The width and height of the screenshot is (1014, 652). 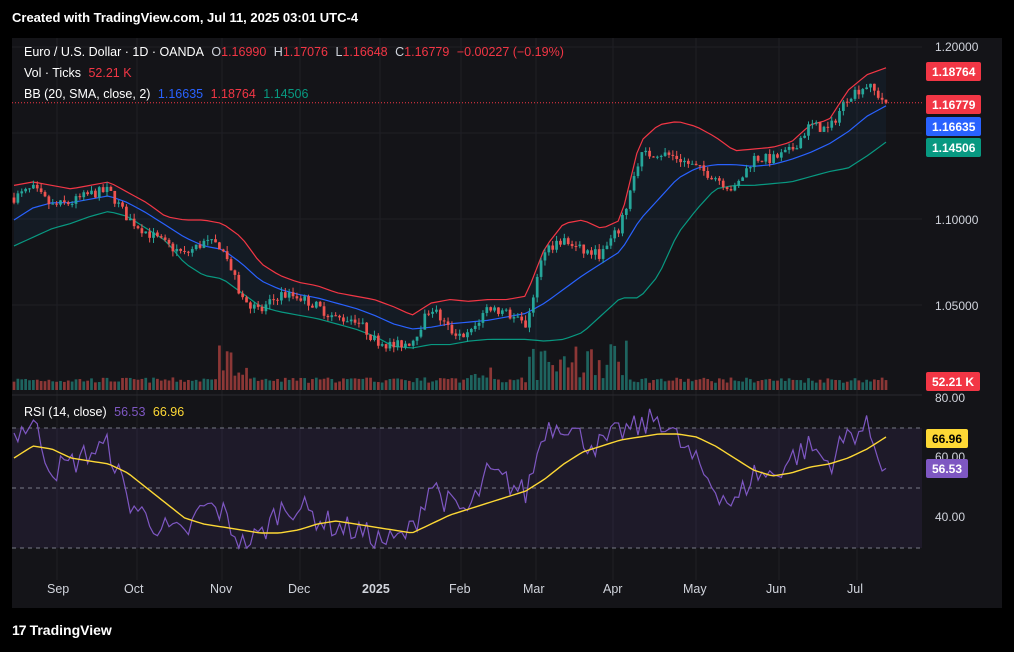 I want to click on rsi-ma-value: 66.96, so click(x=168, y=412).